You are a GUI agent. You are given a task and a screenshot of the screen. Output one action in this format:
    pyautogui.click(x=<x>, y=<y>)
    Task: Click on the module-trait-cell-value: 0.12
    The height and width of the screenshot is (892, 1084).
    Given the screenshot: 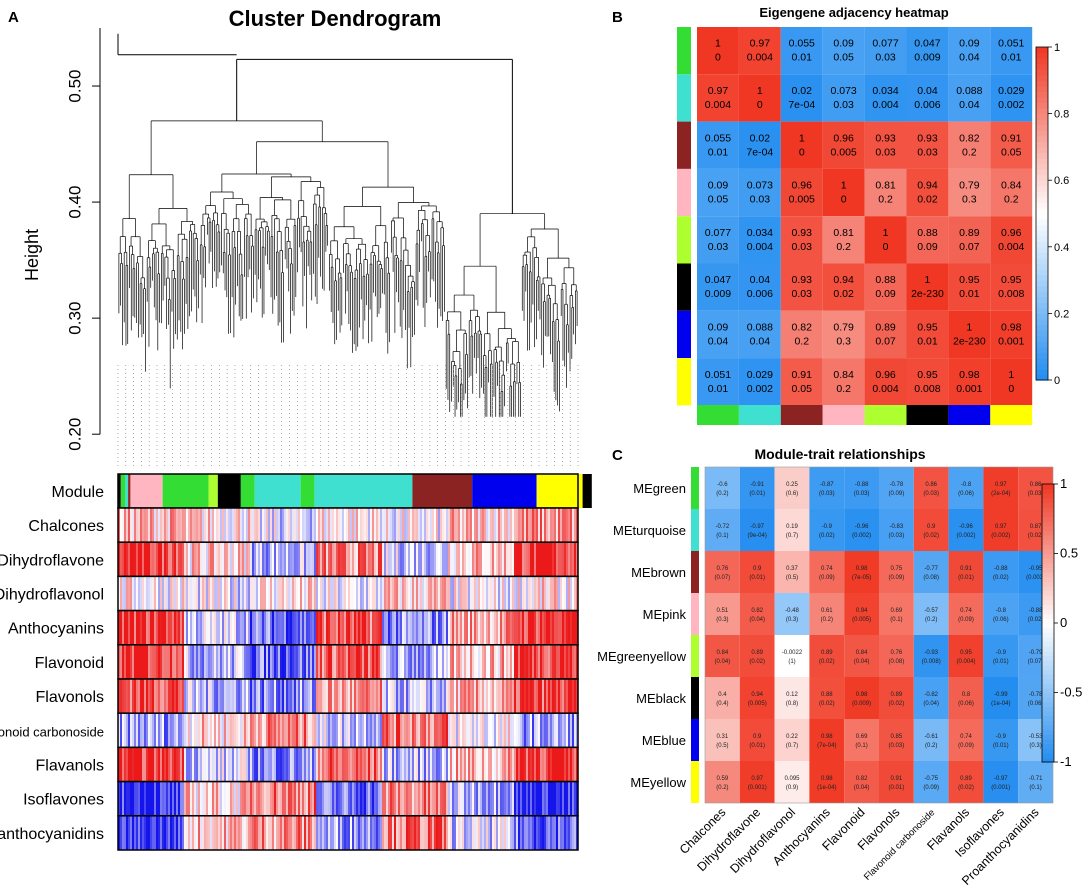 What is the action you would take?
    pyautogui.click(x=792, y=695)
    